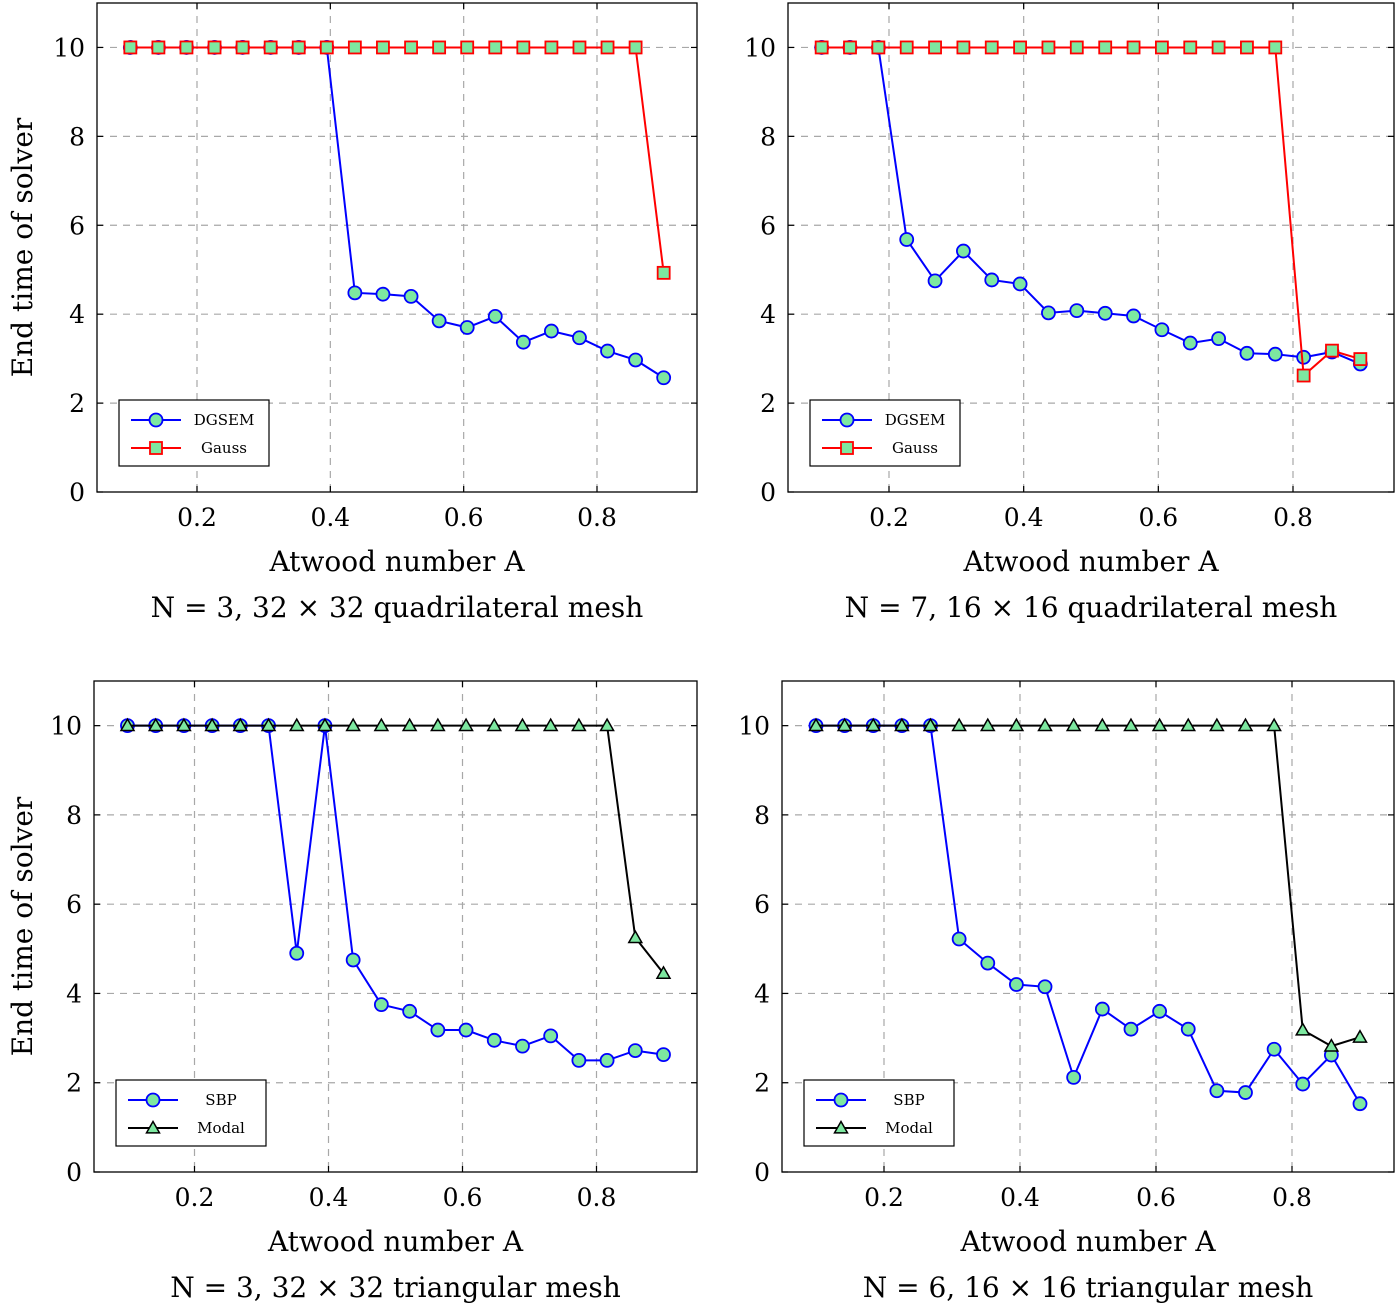  What do you see at coordinates (768, 136) in the screenshot?
I see `y-tick-label: 8` at bounding box center [768, 136].